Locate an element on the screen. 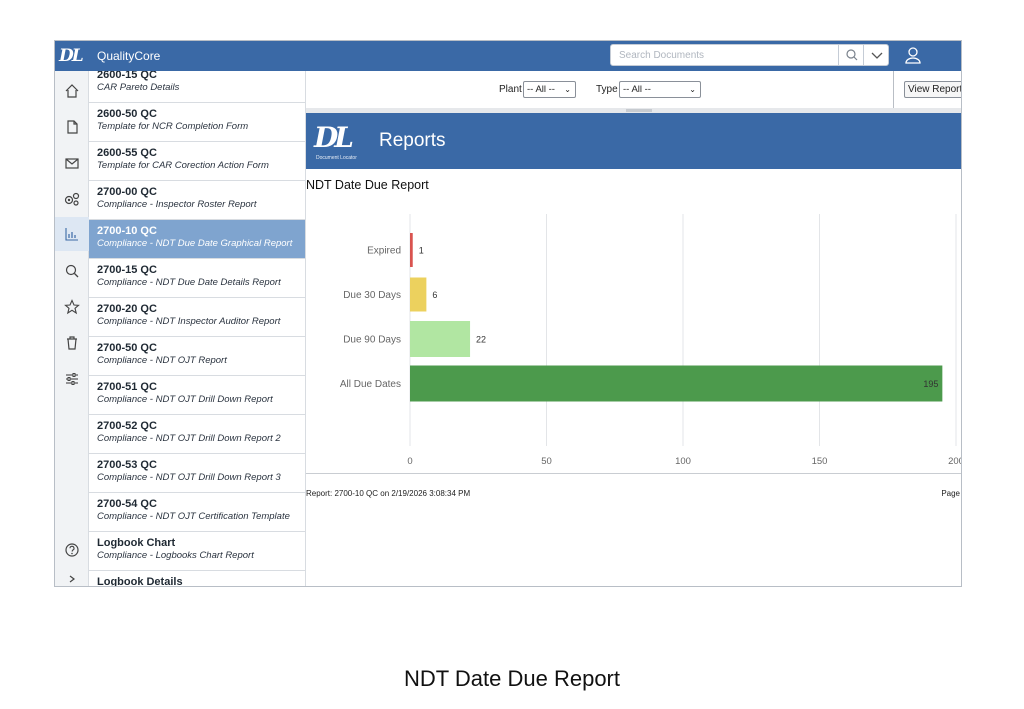 Image resolution: width=1024 pixels, height=709 pixels. list-item: 2600-15 QC CAR Pareto Details is located at coordinates (197, 87).